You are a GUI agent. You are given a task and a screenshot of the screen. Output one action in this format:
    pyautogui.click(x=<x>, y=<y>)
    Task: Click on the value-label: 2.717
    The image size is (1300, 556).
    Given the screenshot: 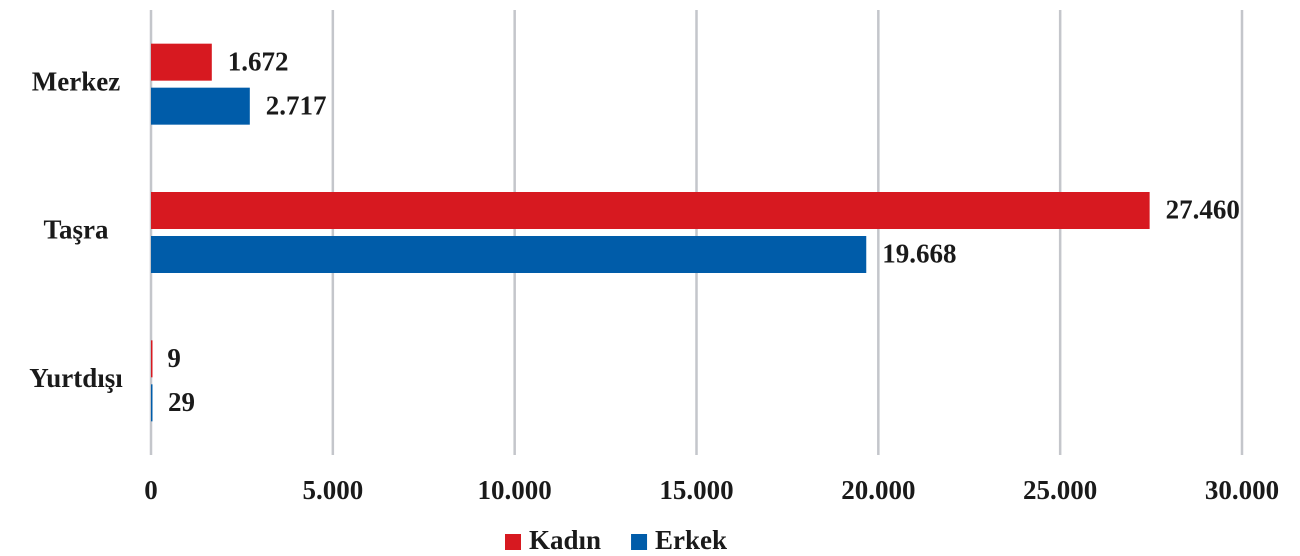 What is the action you would take?
    pyautogui.click(x=296, y=105)
    